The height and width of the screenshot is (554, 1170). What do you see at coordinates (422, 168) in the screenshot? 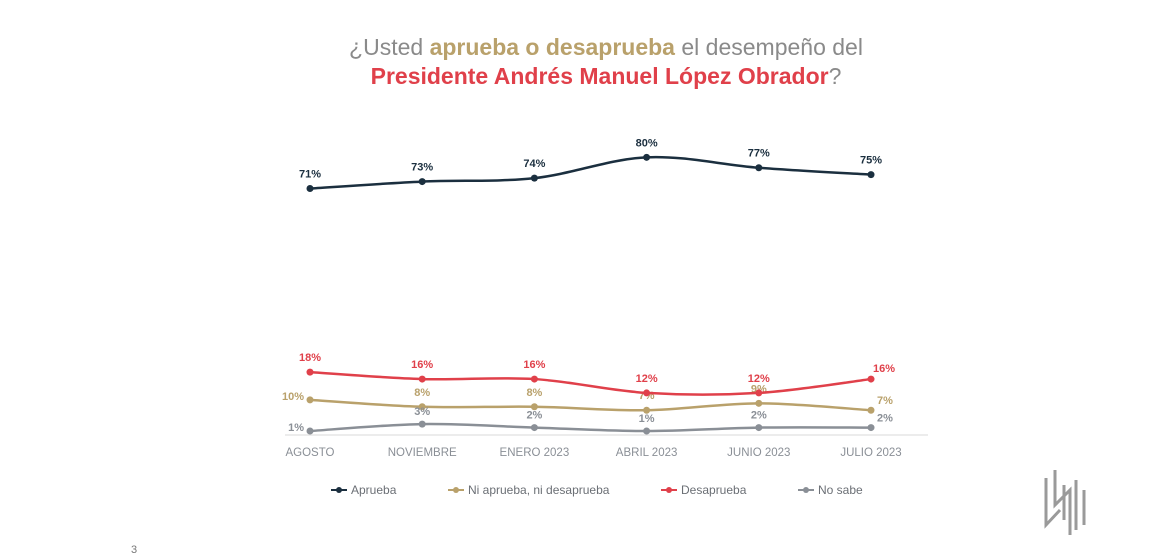
I see `value-label: 73%` at bounding box center [422, 168].